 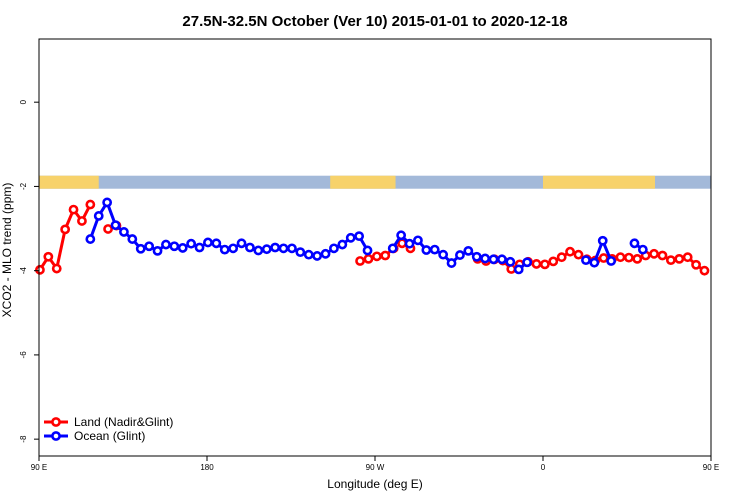 I want to click on y-axis-label: XCO2 - MLO trend (ppm), so click(x=7, y=250).